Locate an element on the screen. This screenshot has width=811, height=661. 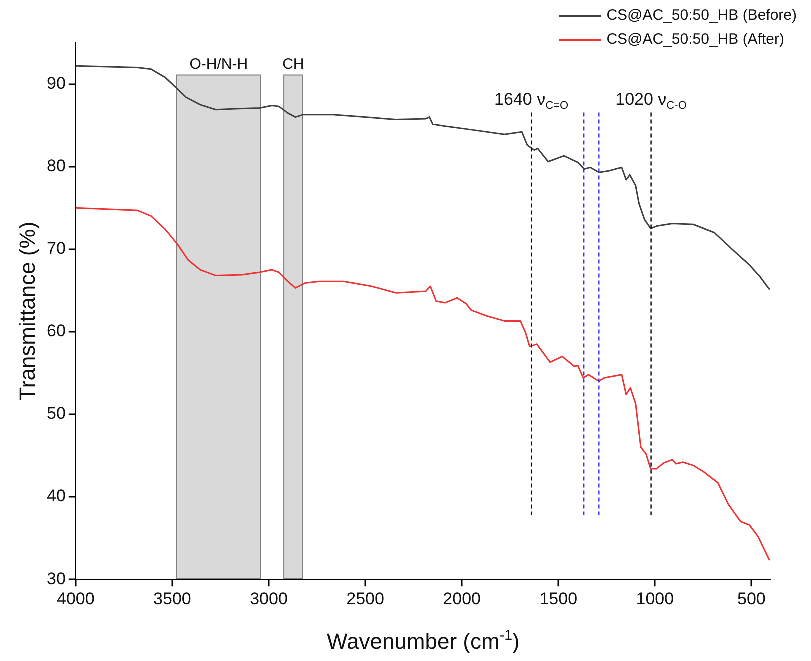
x-tick-label: 2000 is located at coordinates (462, 598).